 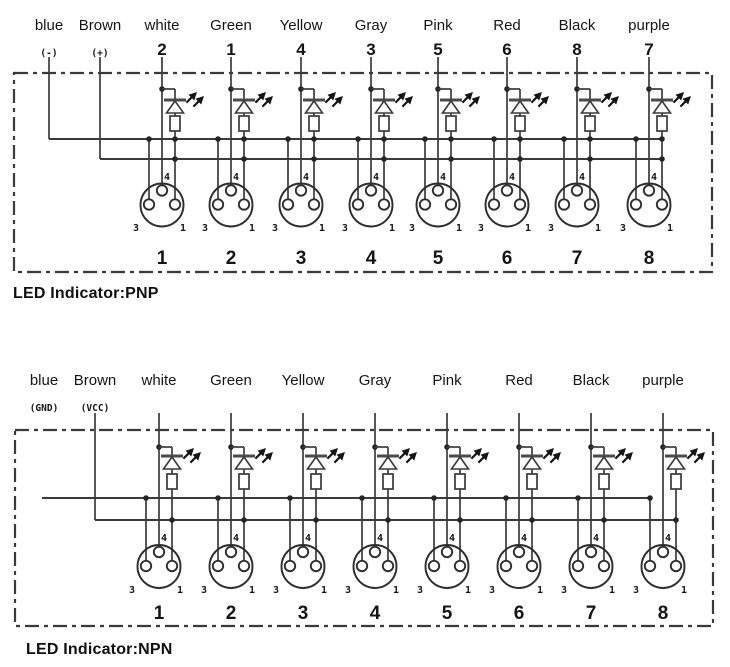 What do you see at coordinates (161, 25) in the screenshot?
I see `wire-color-label: white` at bounding box center [161, 25].